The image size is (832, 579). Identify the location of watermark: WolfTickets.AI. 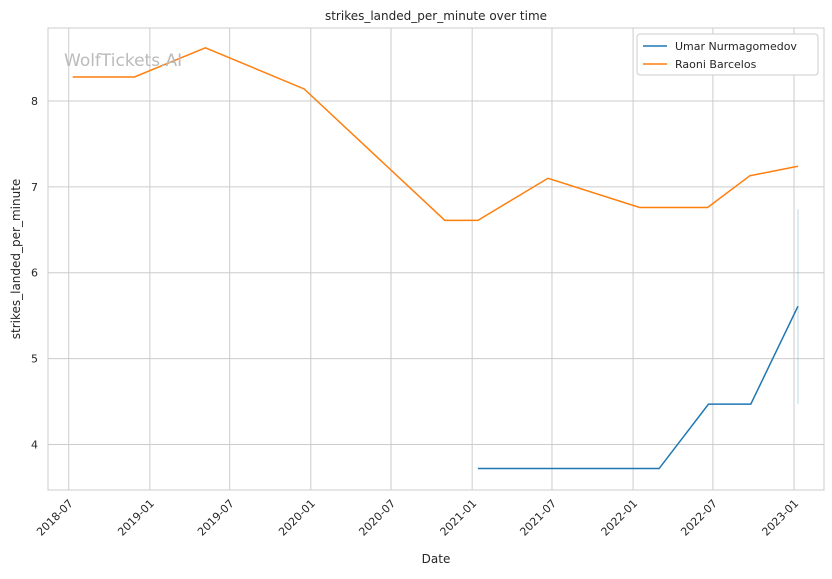
(123, 61).